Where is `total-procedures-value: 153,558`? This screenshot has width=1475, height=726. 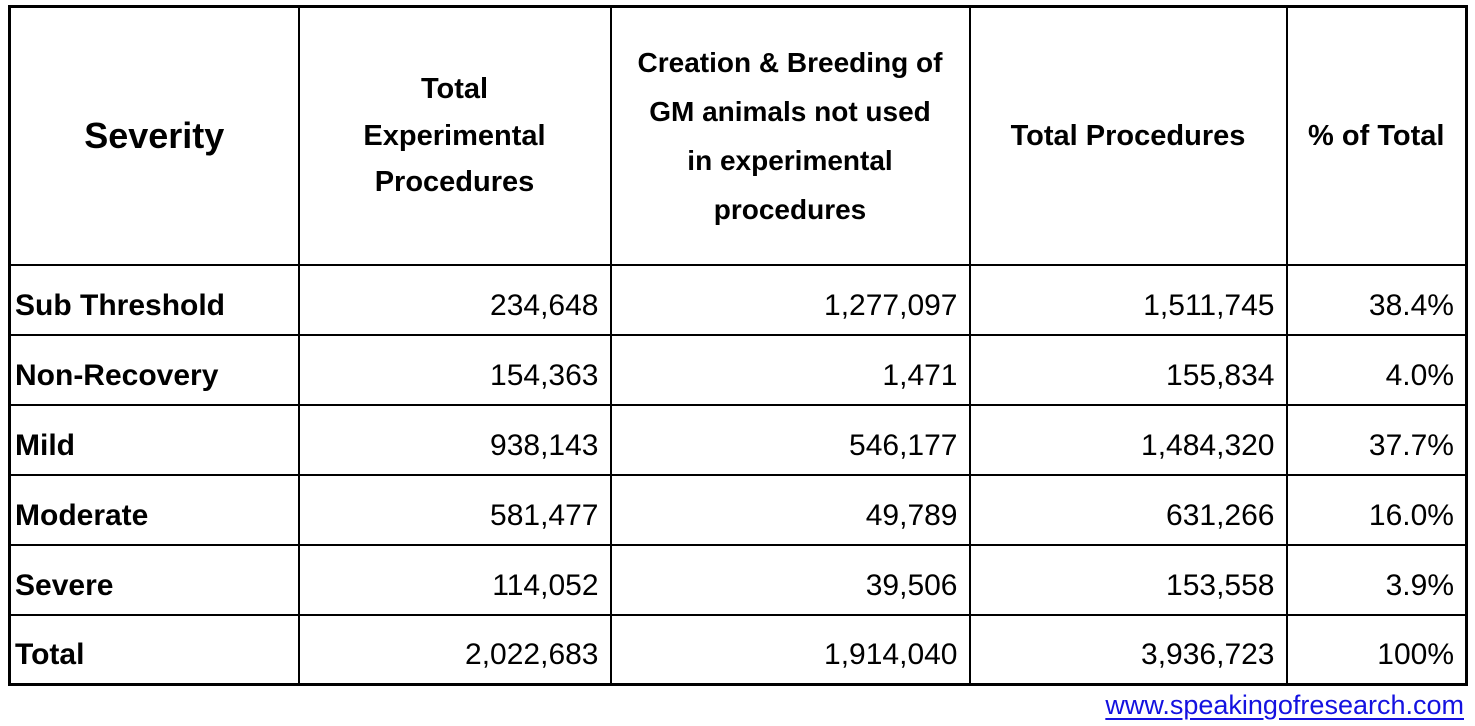 total-procedures-value: 153,558 is located at coordinates (1128, 579).